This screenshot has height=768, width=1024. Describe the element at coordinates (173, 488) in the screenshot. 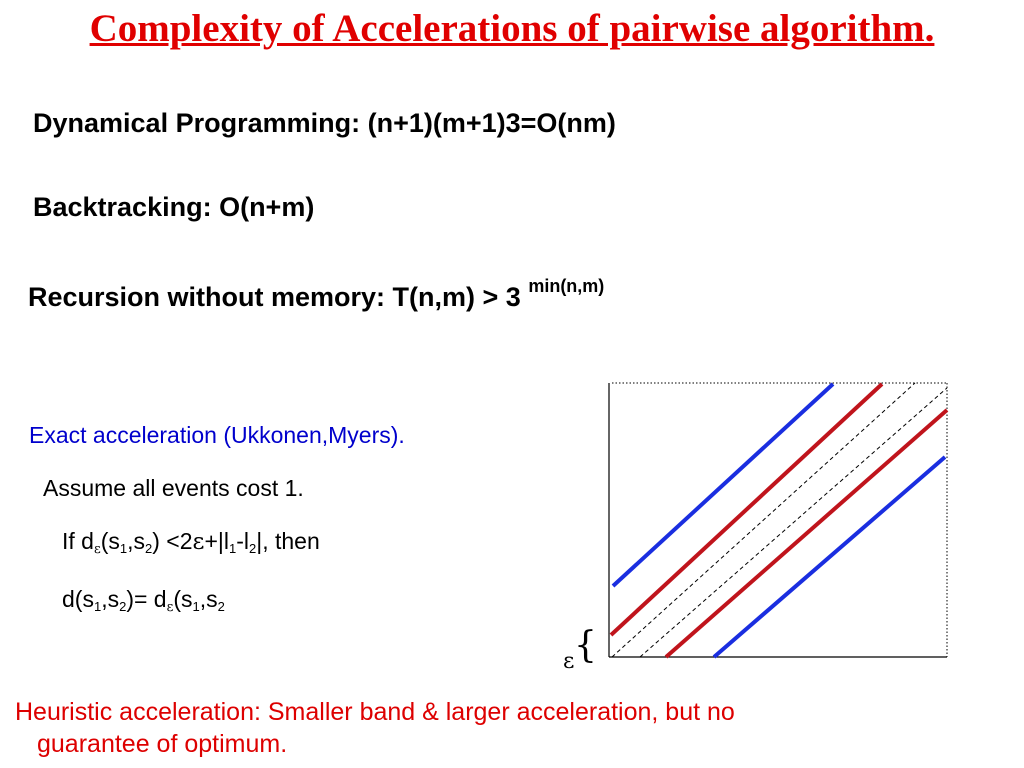

I see `assume-statement: Assume all events cost 1.` at that location.